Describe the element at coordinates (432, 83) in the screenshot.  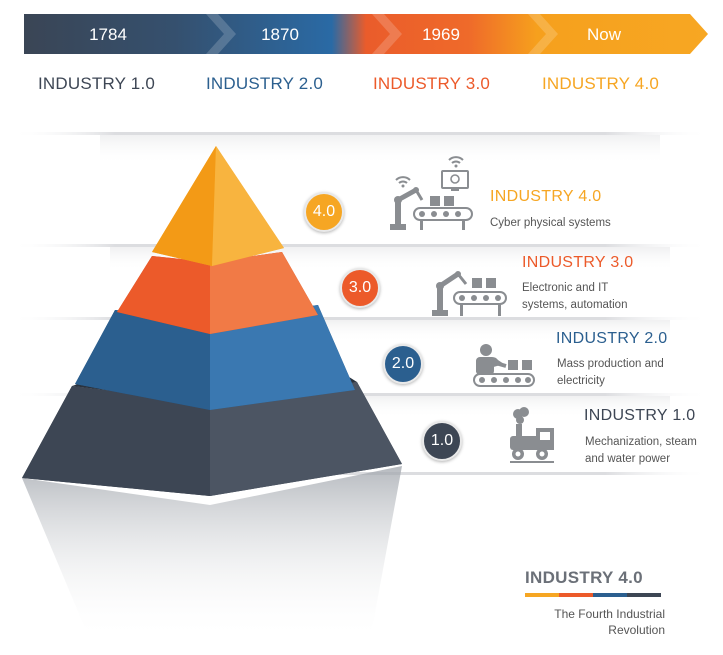
I see `era-label-industry-3: INDUSTRY 3.0` at that location.